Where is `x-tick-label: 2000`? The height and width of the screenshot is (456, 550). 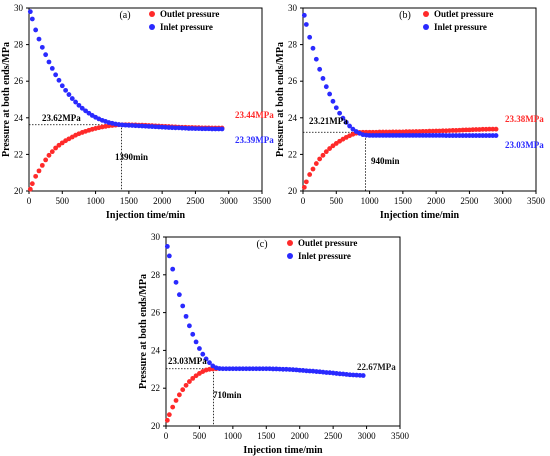
x-tick-label: 2000 is located at coordinates (300, 436).